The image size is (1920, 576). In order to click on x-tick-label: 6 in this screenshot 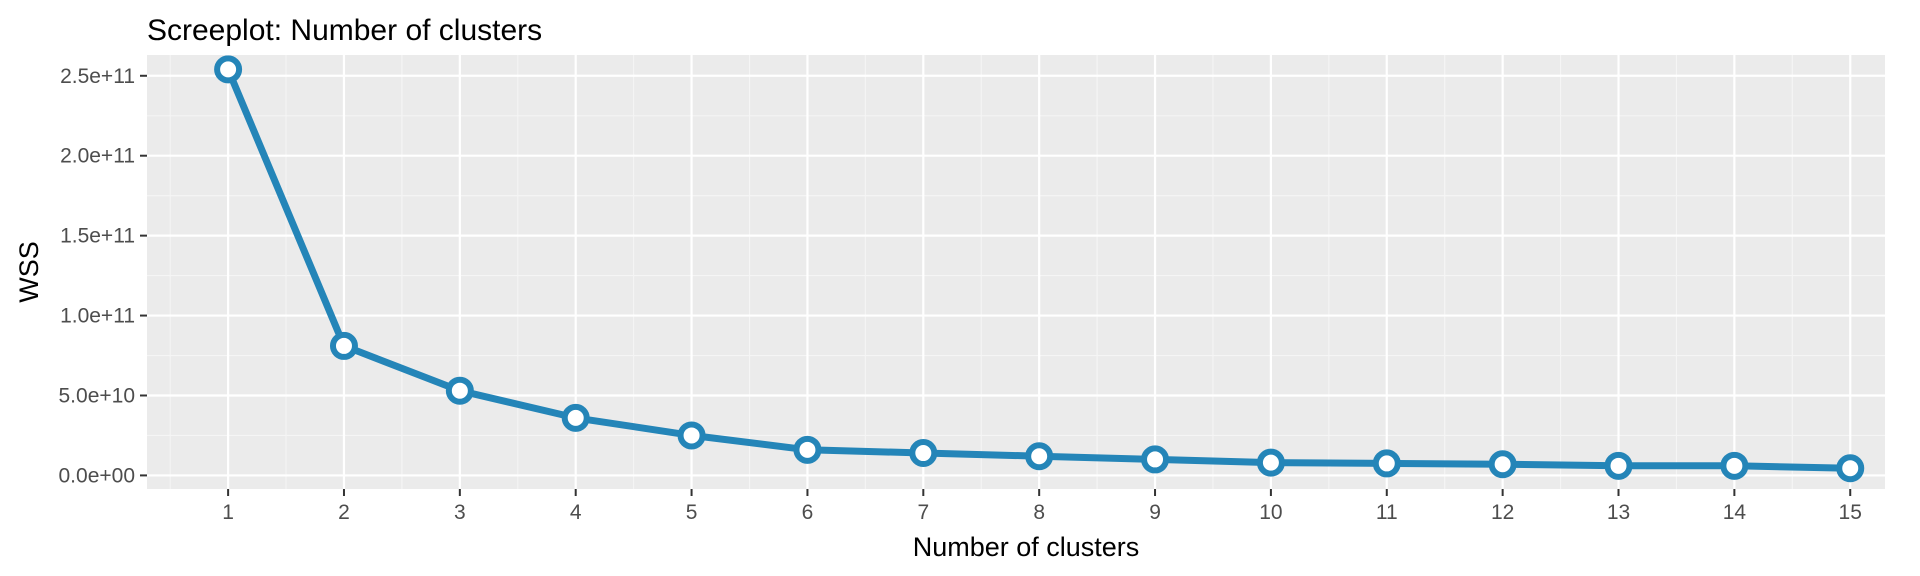, I will do `click(808, 512)`.